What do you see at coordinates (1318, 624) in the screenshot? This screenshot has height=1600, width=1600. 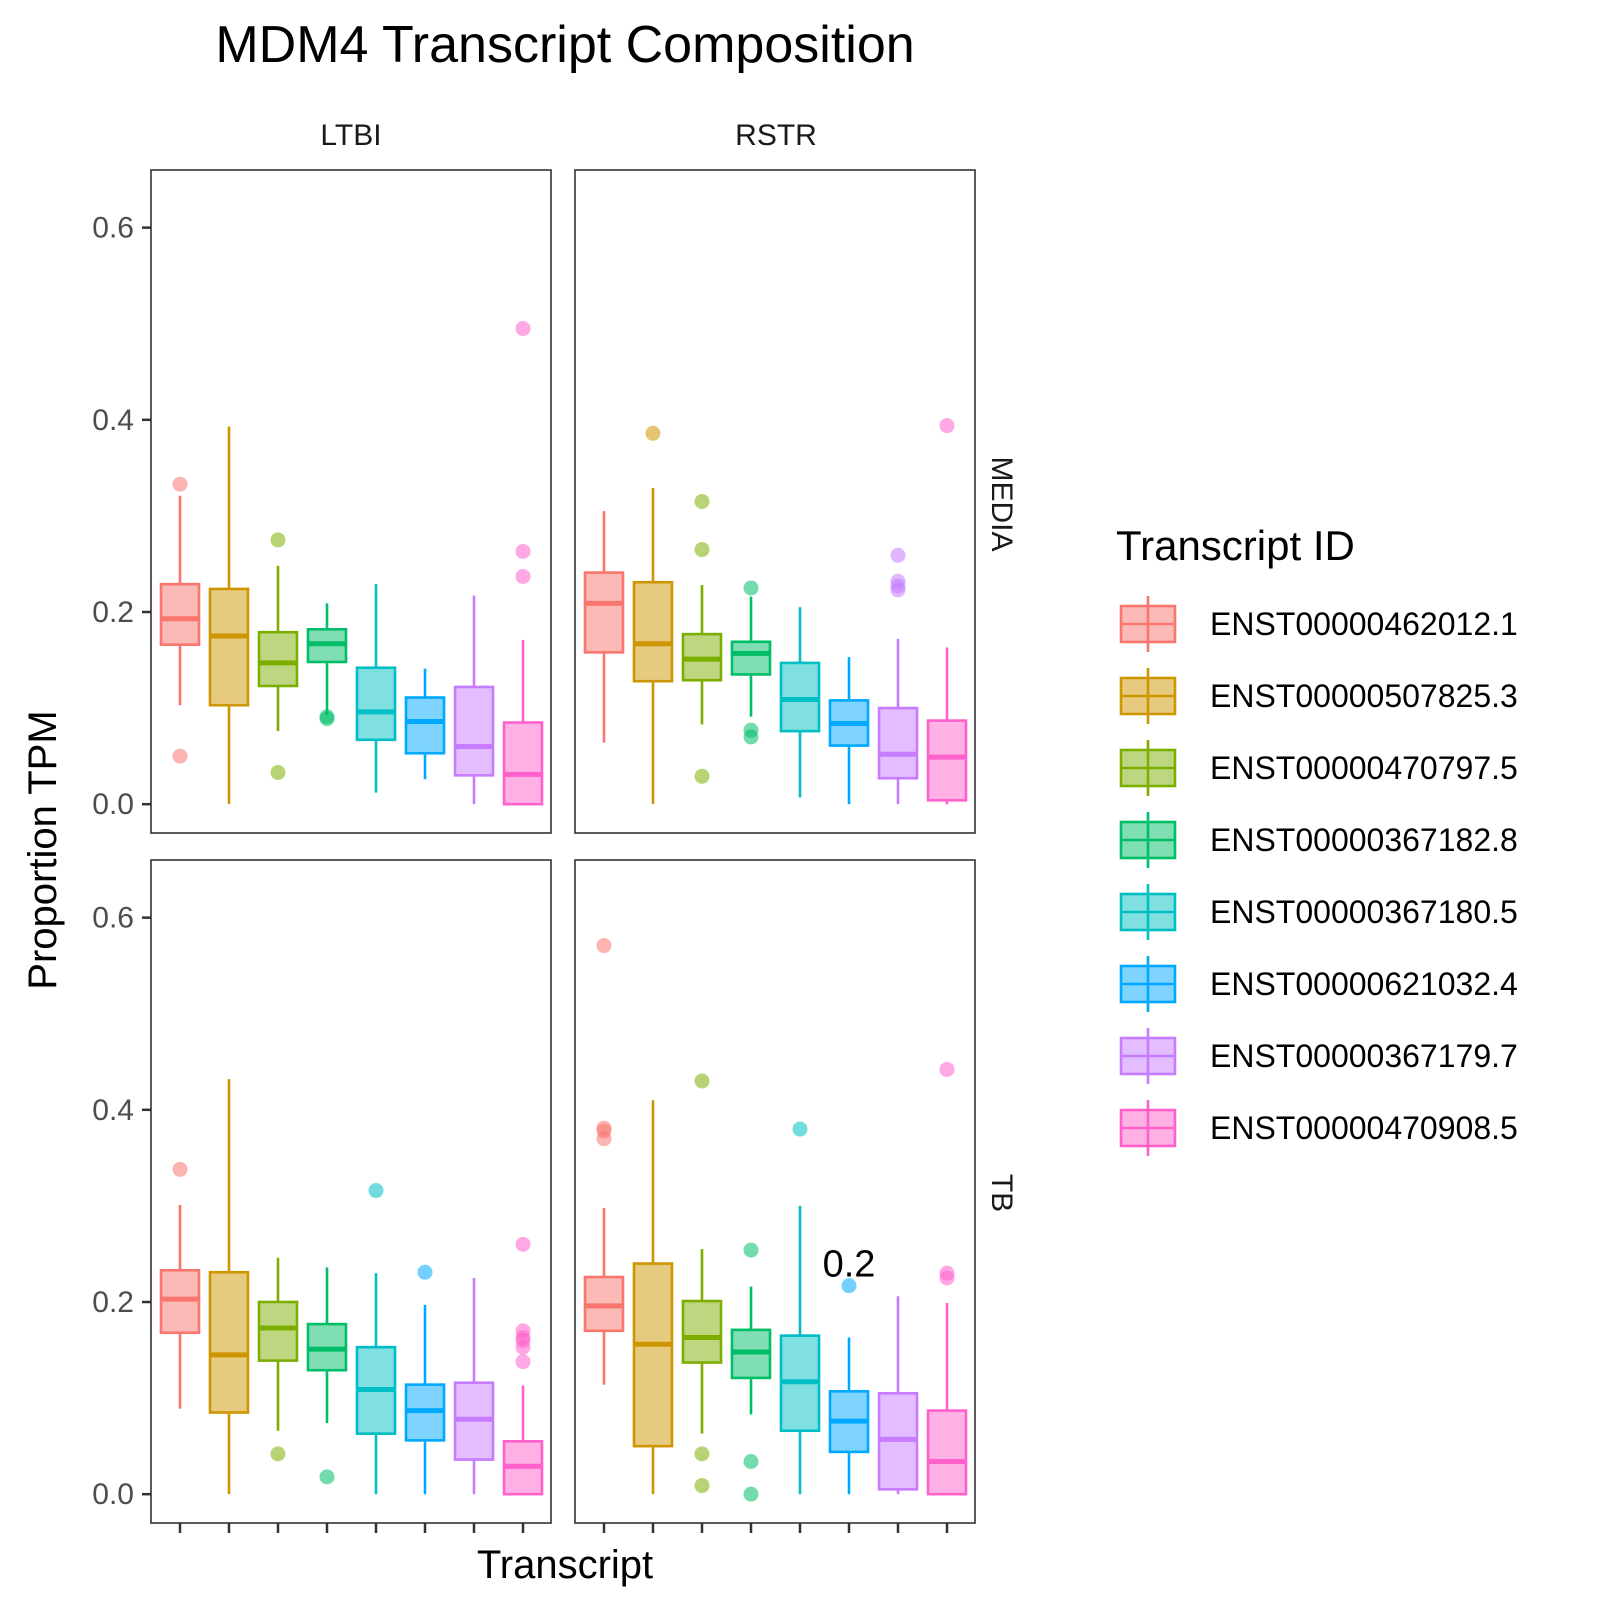 I see `legend-item: ENST00000462012.1` at bounding box center [1318, 624].